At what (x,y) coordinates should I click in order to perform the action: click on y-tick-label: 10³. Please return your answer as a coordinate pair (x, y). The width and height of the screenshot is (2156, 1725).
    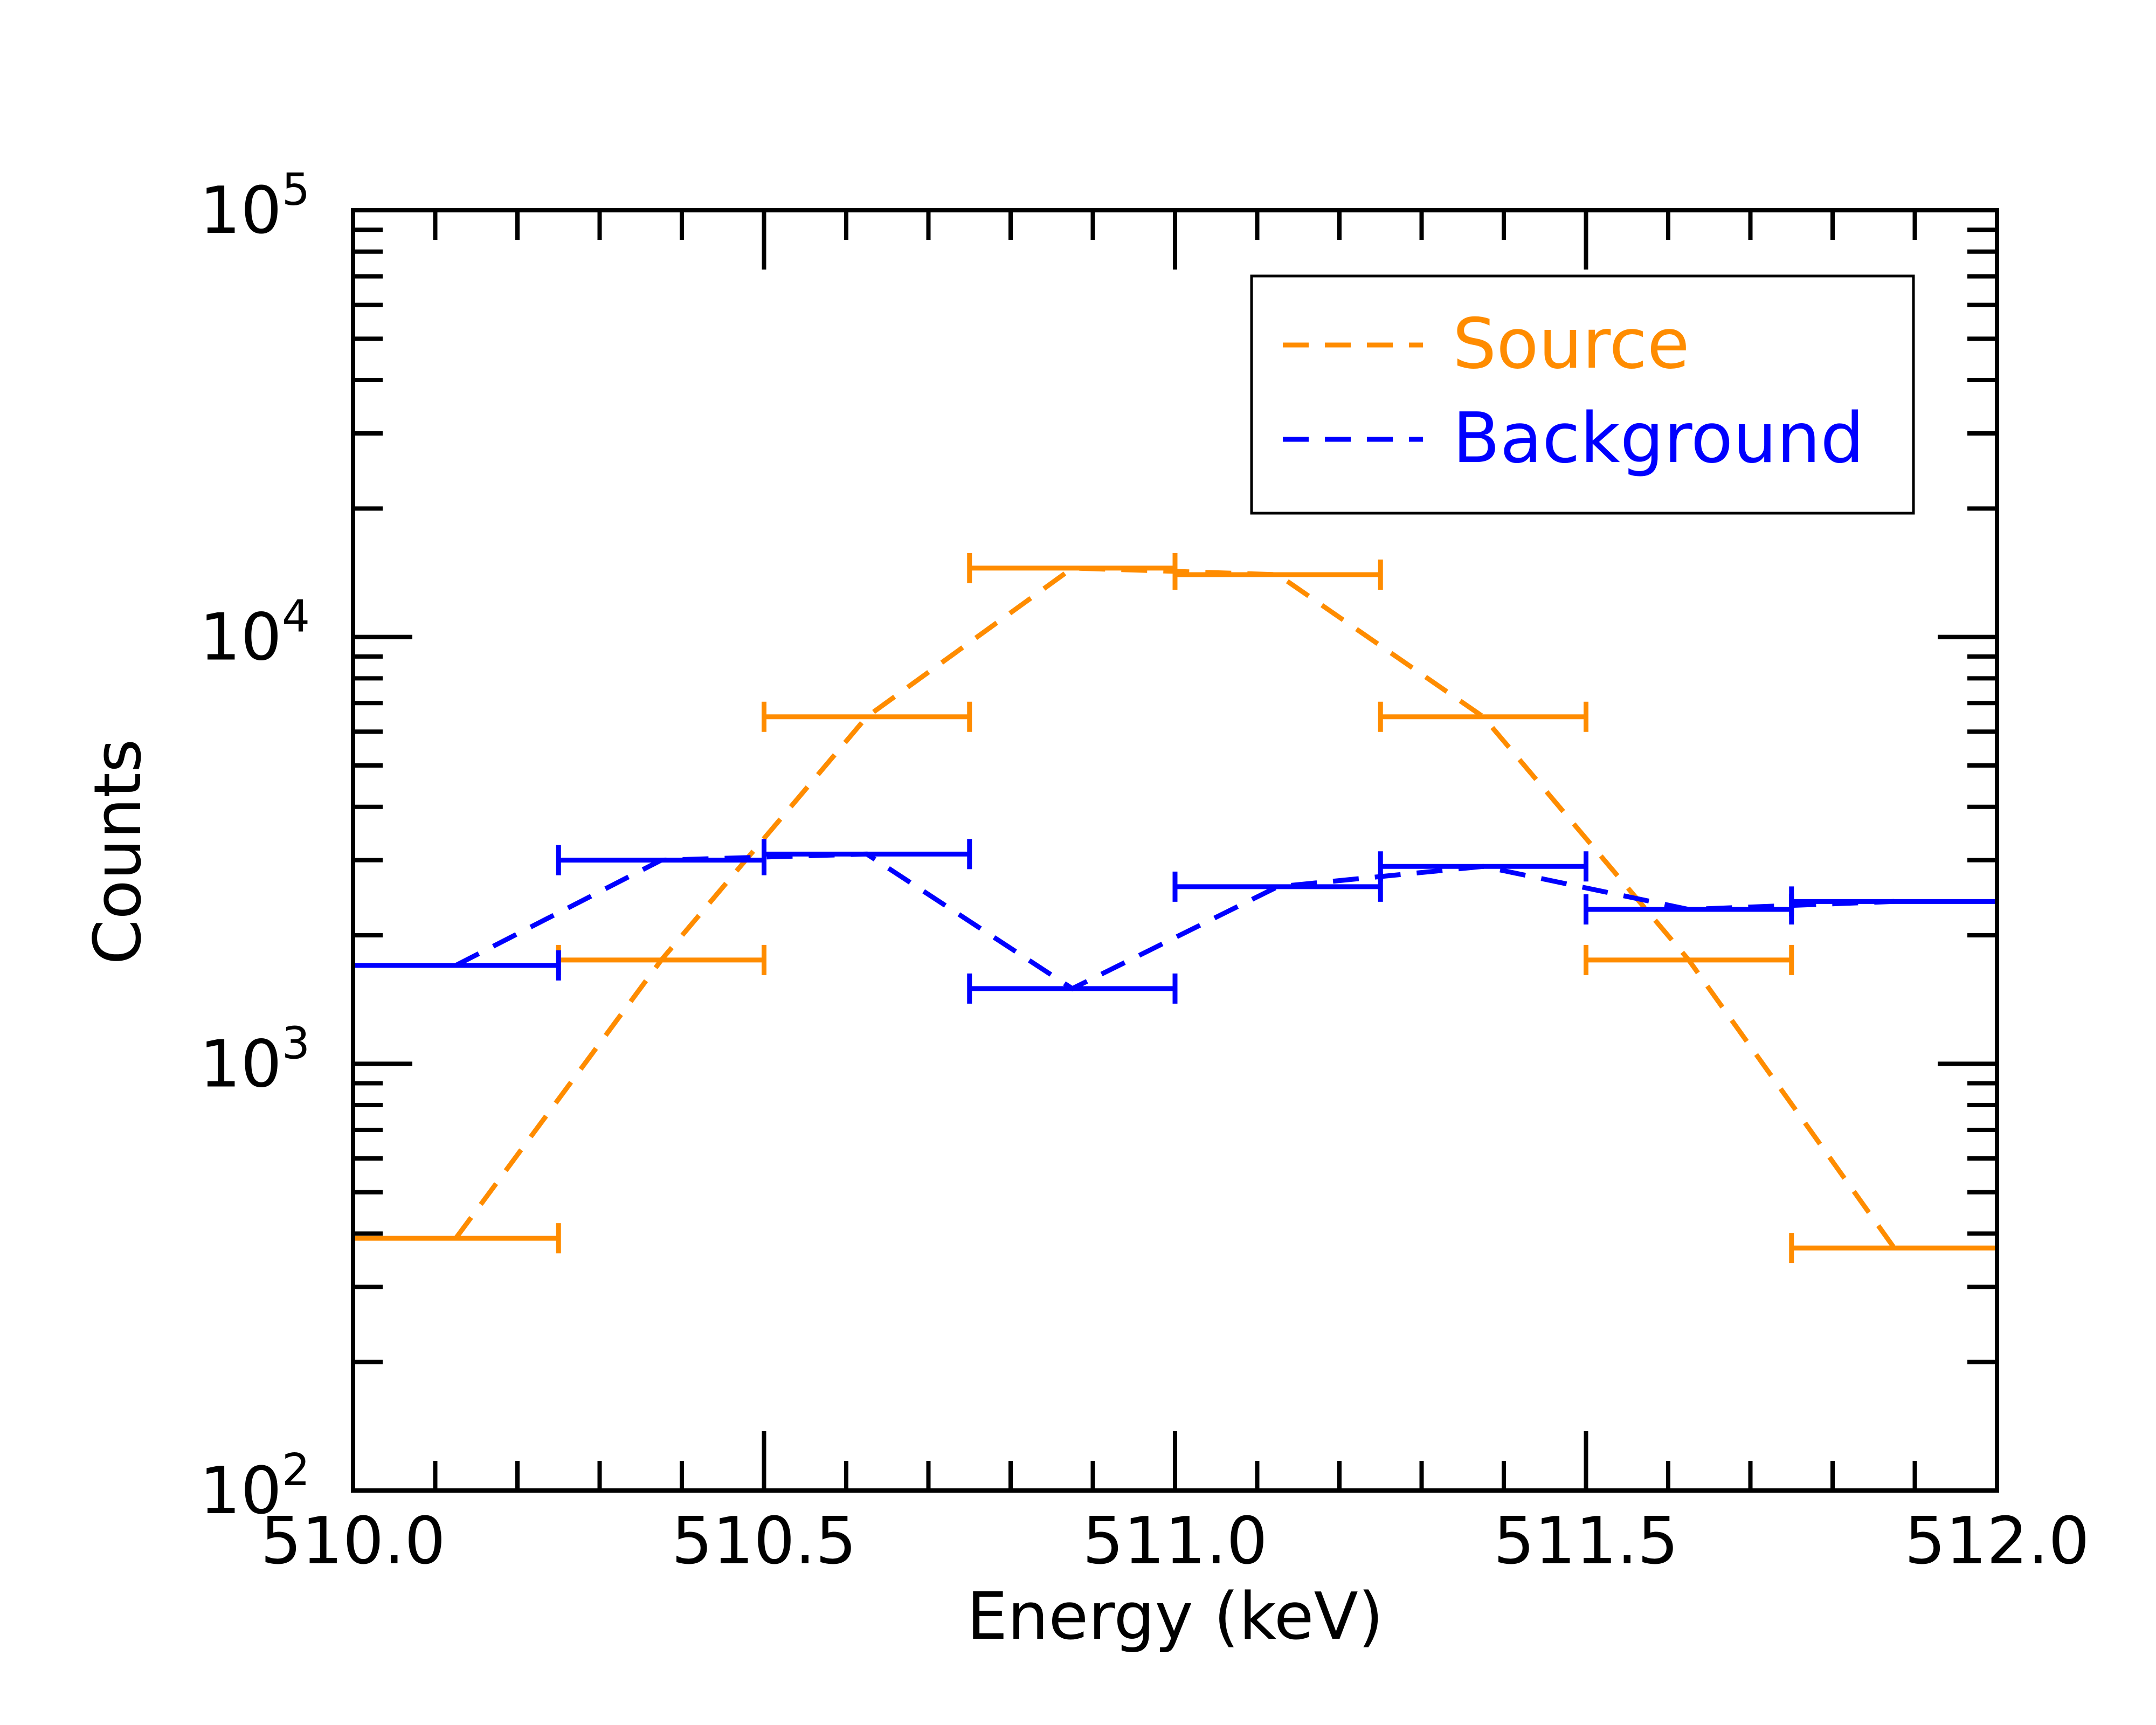
    Looking at the image, I should click on (255, 1060).